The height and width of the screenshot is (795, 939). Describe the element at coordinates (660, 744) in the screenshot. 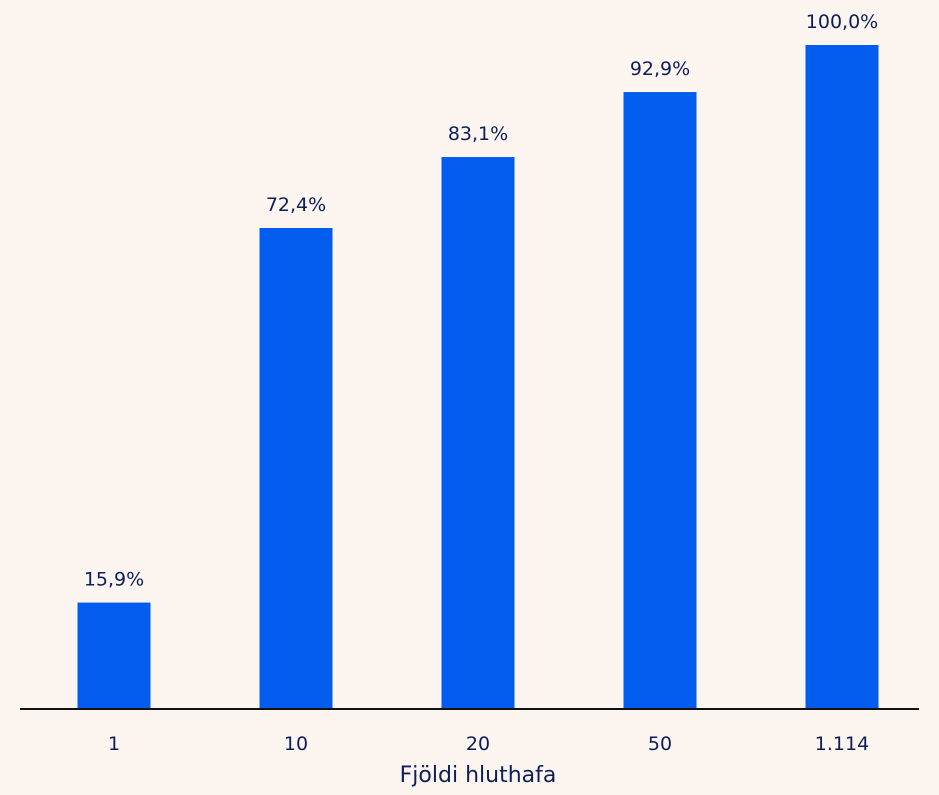

I see `x-tick-label-4: 50` at that location.